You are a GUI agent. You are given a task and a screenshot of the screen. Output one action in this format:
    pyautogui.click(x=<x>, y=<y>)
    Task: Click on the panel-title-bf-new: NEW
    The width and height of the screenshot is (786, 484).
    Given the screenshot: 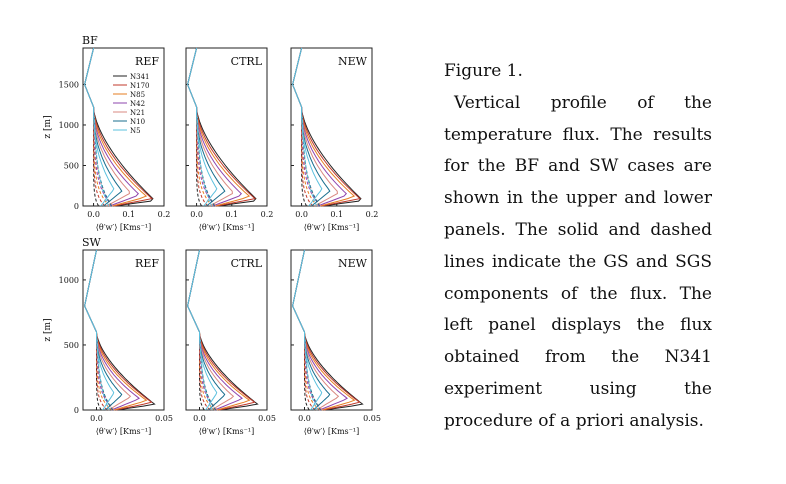 What is the action you would take?
    pyautogui.click(x=353, y=61)
    